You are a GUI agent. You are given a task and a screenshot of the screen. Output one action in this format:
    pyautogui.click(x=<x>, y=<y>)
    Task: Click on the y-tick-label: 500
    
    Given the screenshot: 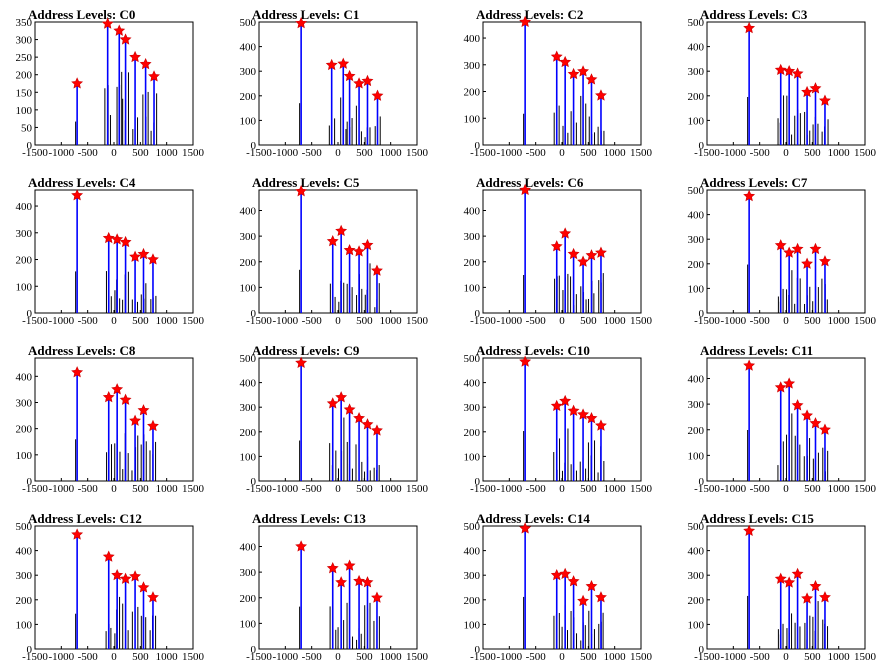 What is the action you would take?
    pyautogui.click(x=248, y=23)
    